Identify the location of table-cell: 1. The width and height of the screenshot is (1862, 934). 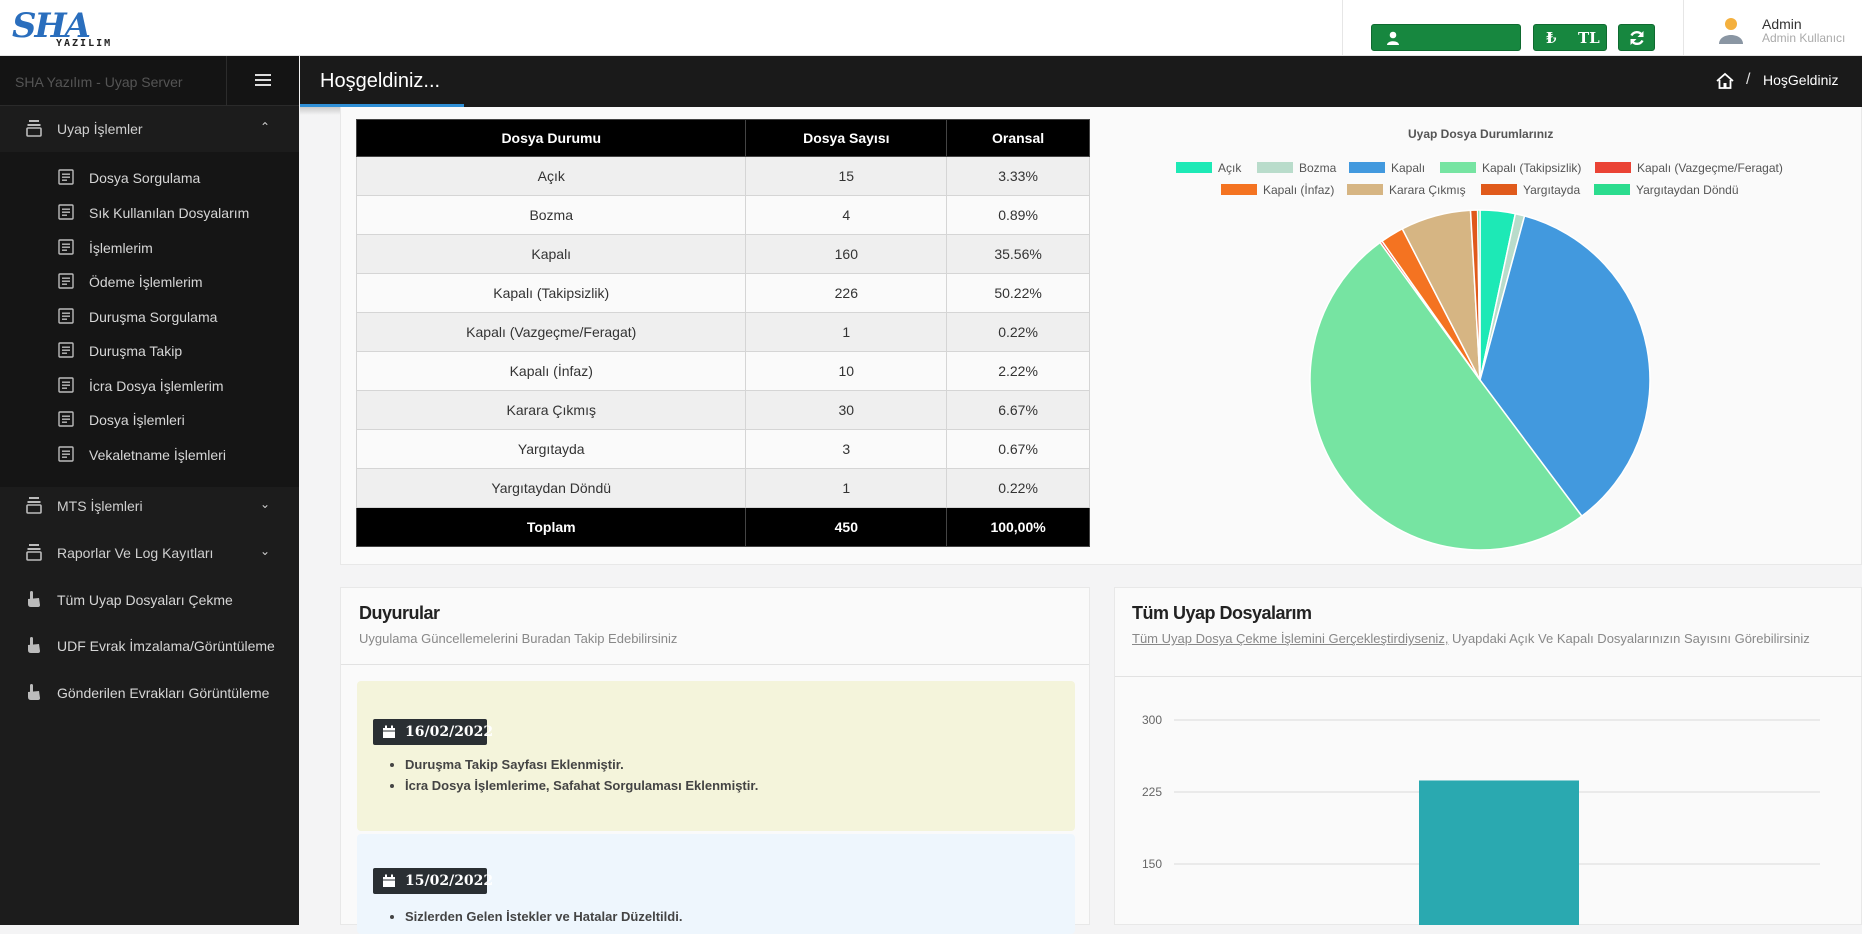
(846, 488).